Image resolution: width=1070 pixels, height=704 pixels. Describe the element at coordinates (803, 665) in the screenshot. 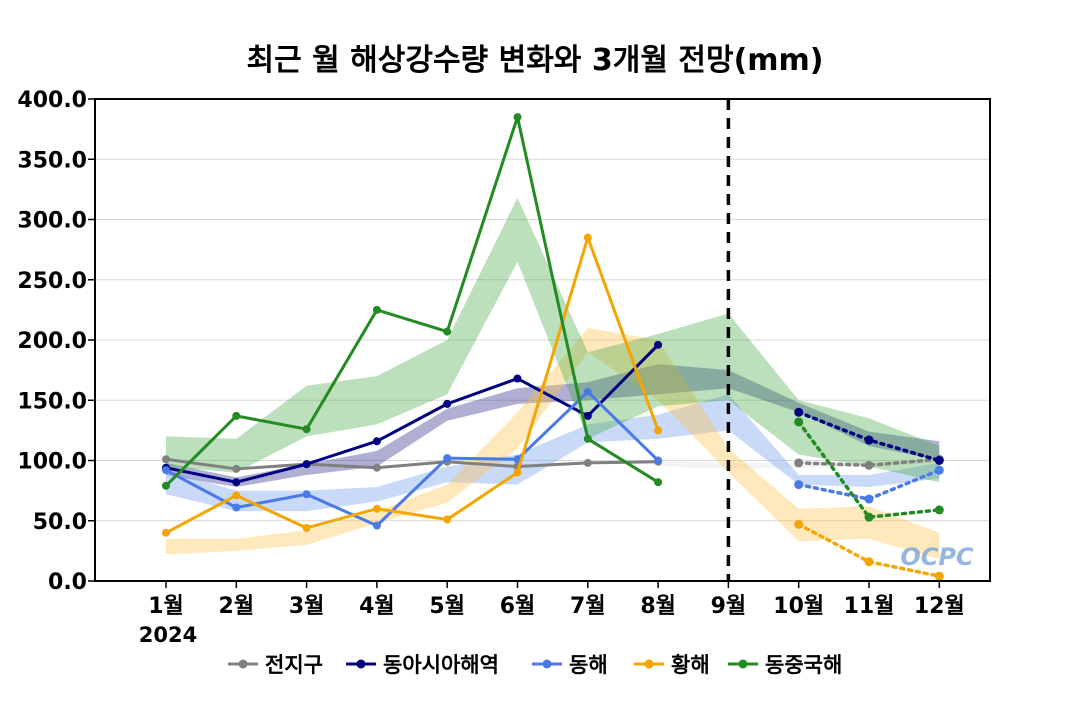

I see `legend-label: 동중국해` at that location.